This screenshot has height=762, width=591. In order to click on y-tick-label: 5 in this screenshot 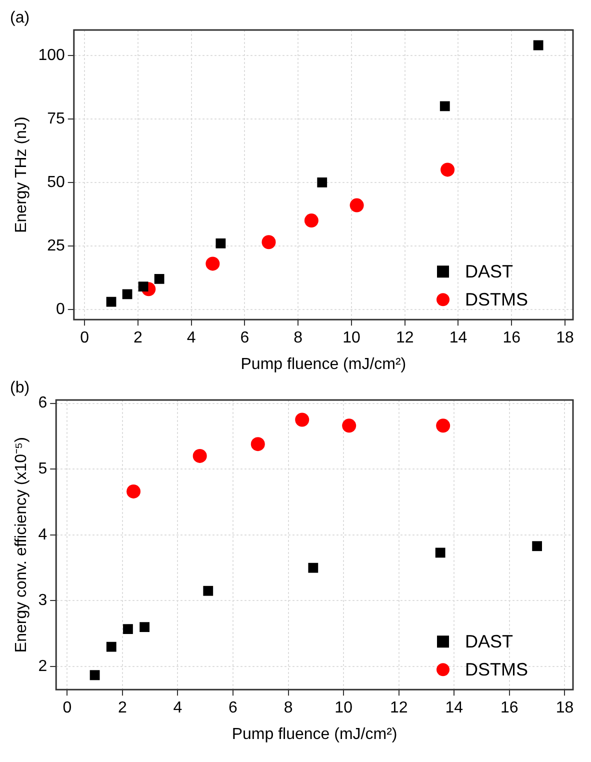, I will do `click(43, 469)`.